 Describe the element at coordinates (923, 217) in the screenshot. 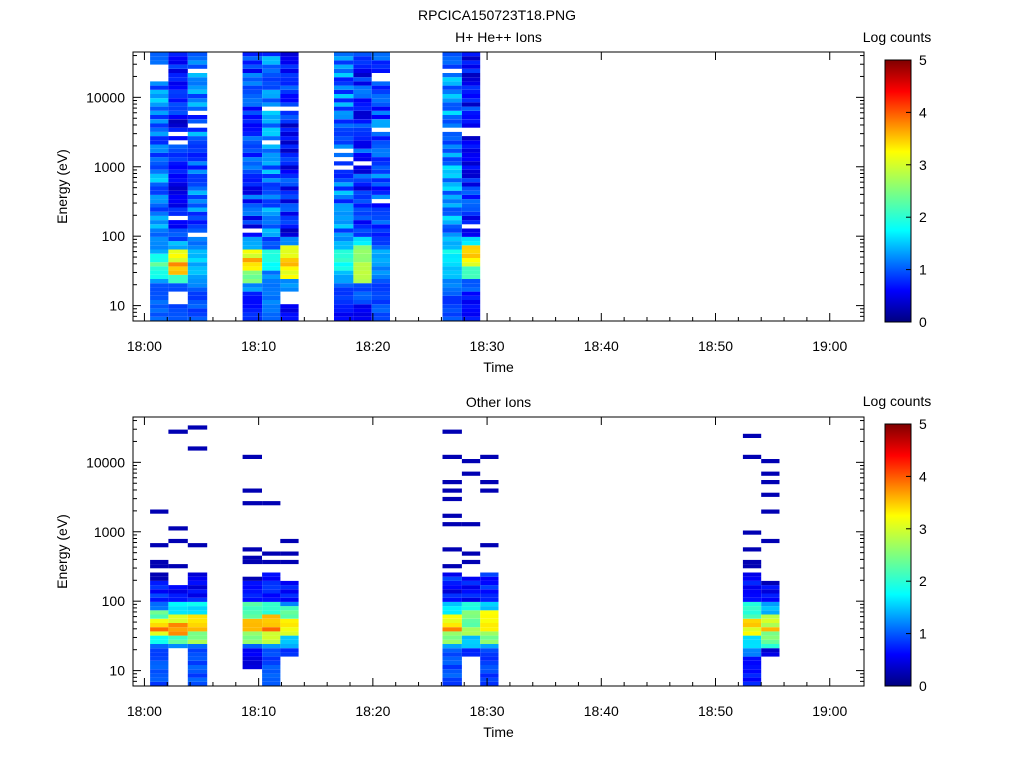

I see `colorbar-tick-label: 2` at that location.